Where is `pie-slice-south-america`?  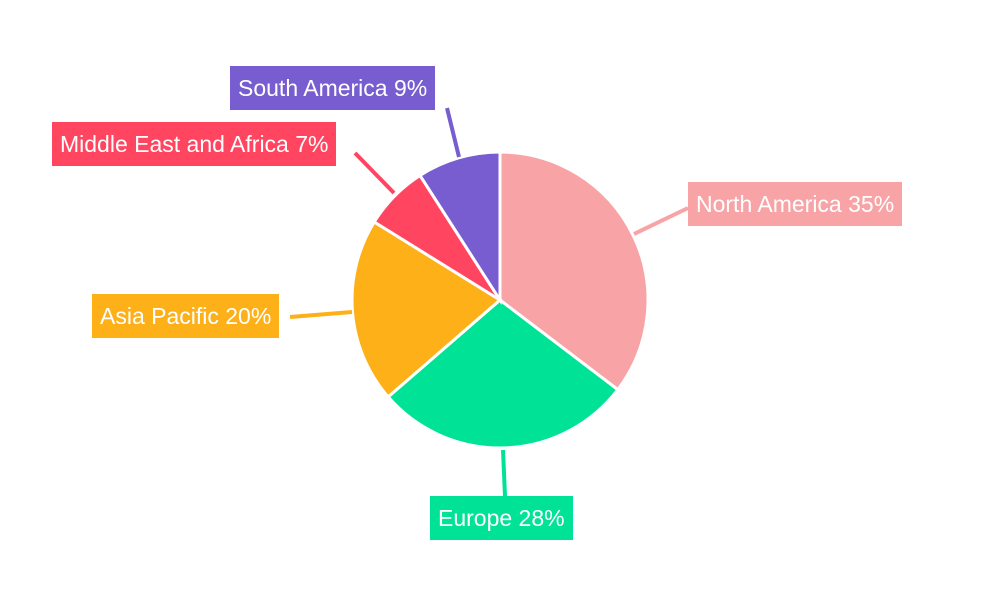
pie-slice-south-america is located at coordinates (459, 228).